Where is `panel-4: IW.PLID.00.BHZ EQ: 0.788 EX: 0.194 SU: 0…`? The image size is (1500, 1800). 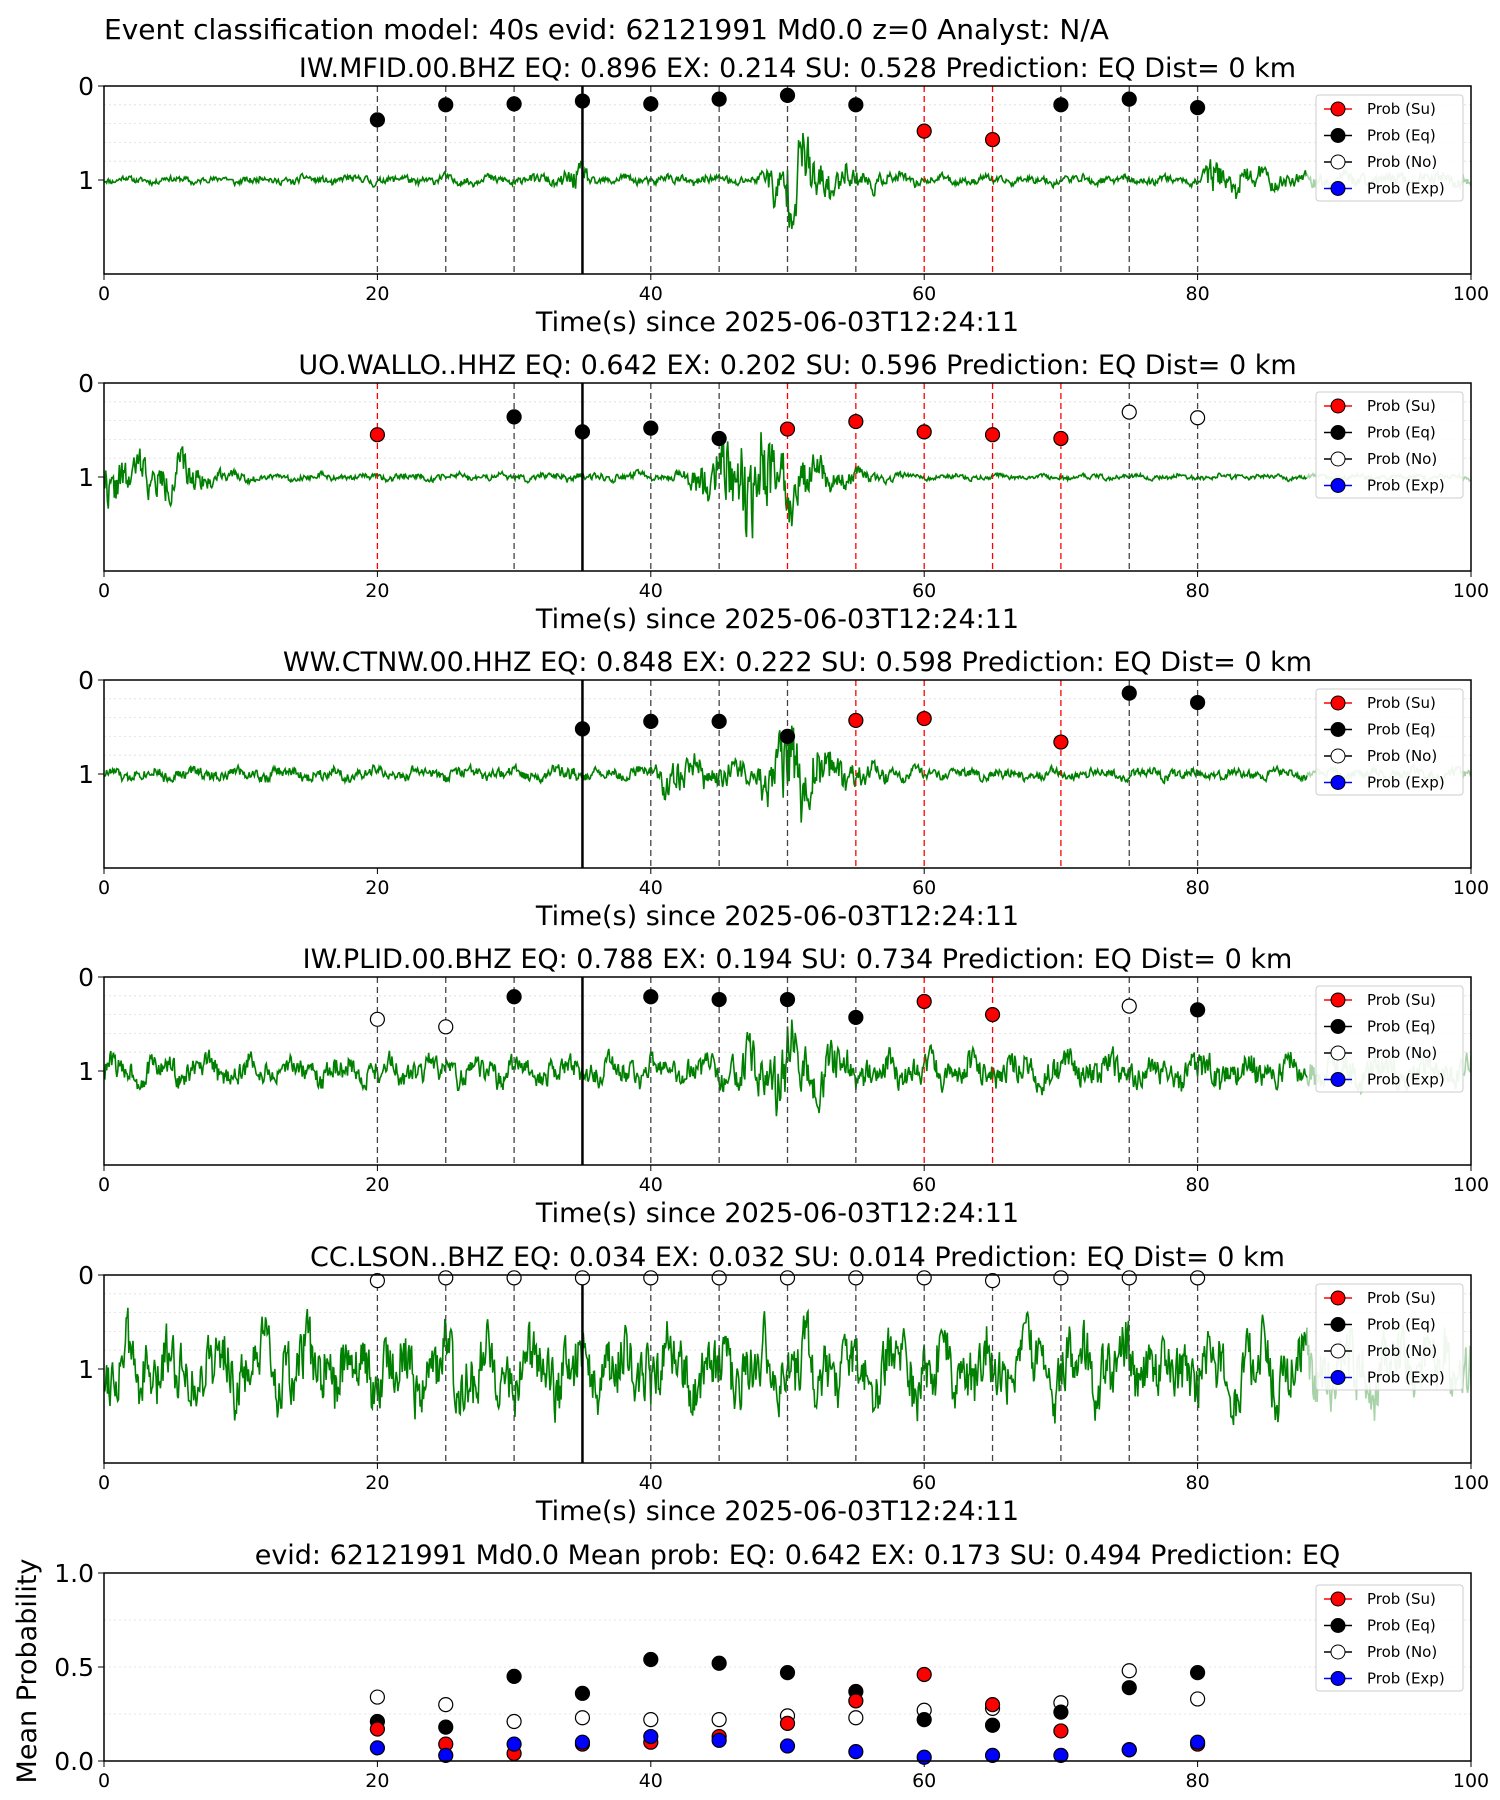
panel-4: IW.PLID.00.BHZ EQ: 0.788 EX: 0.194 SU: 0… is located at coordinates (783, 1086).